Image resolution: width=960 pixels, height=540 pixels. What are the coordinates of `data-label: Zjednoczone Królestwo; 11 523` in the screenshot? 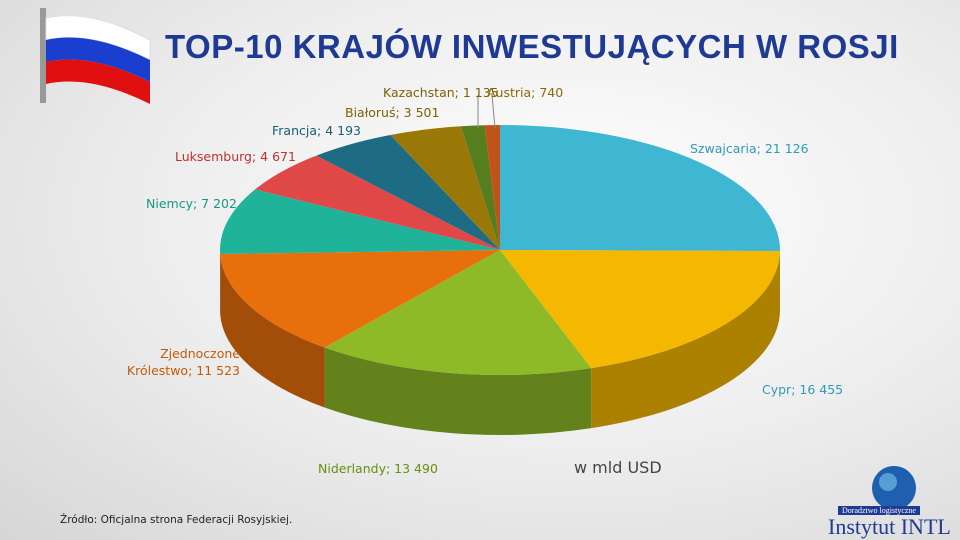 It's located at (183, 362).